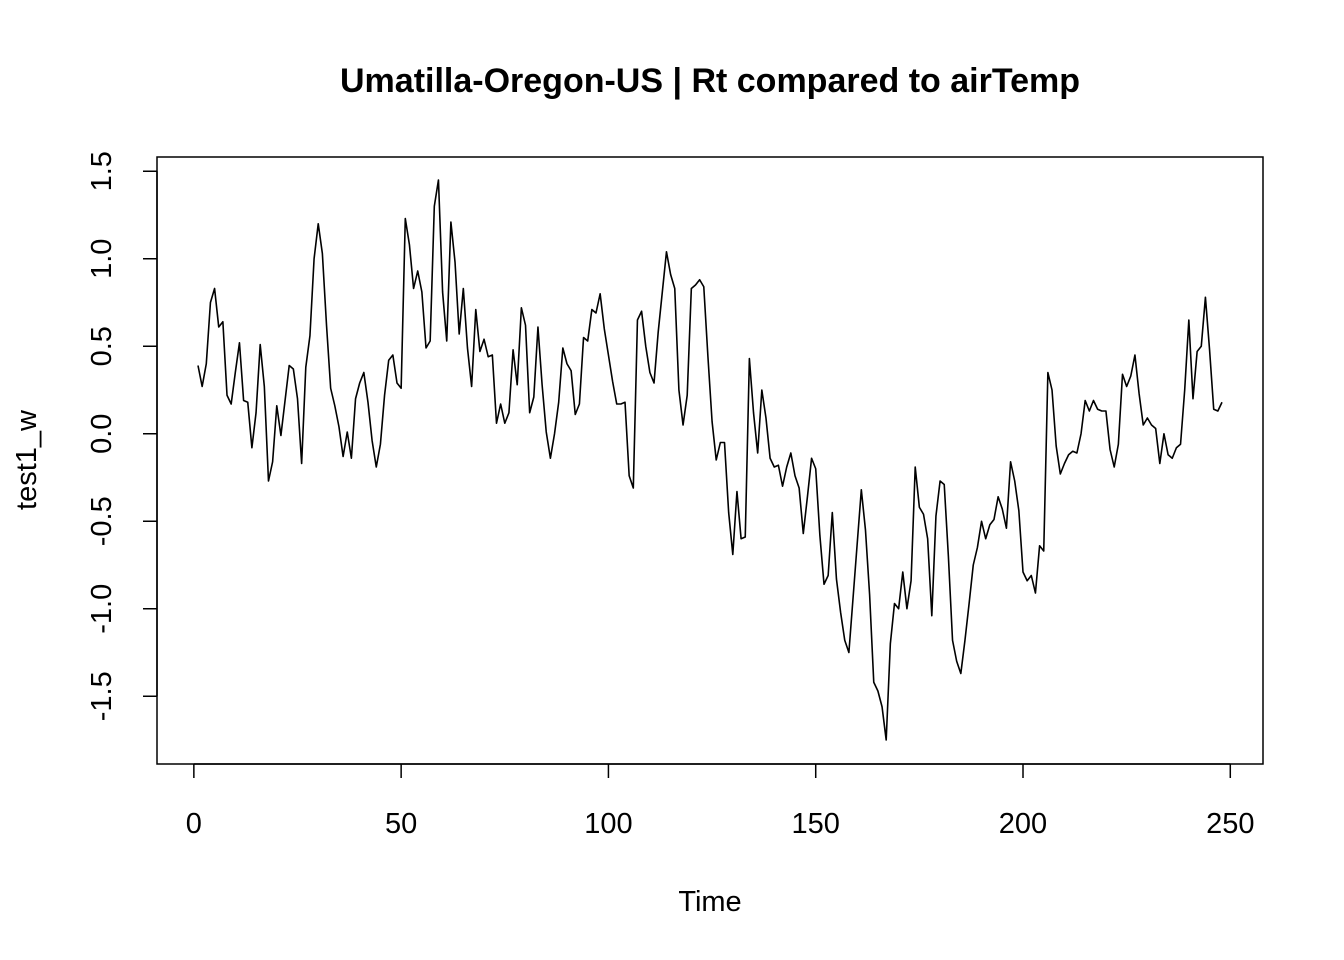  I want to click on x-tick-label: 150, so click(816, 824).